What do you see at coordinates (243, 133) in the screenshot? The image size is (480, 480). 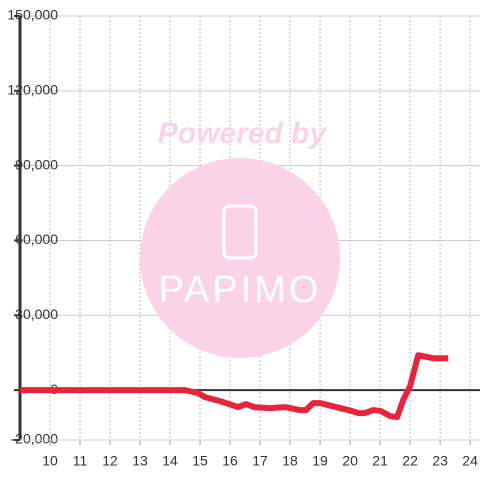 I see `watermark-text: Powered by` at bounding box center [243, 133].